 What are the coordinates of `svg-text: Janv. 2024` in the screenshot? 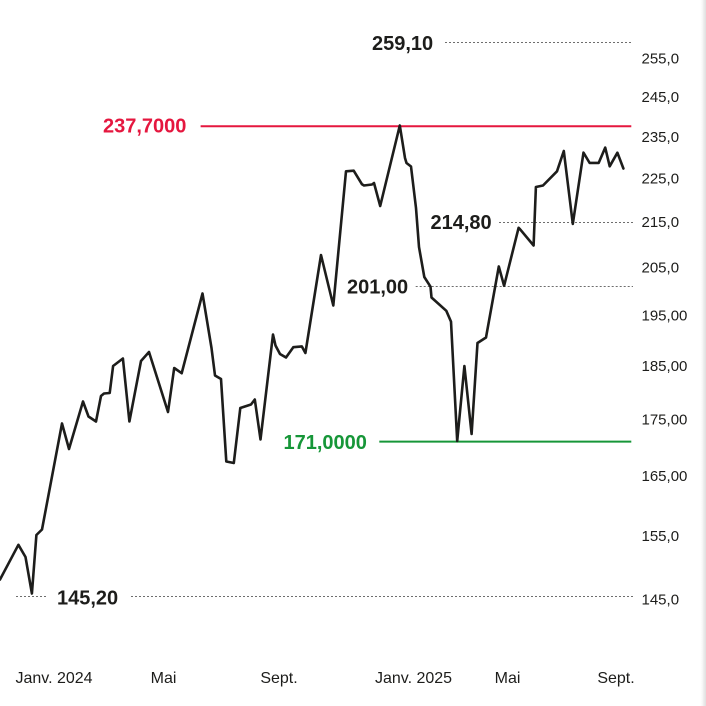 It's located at (53, 678).